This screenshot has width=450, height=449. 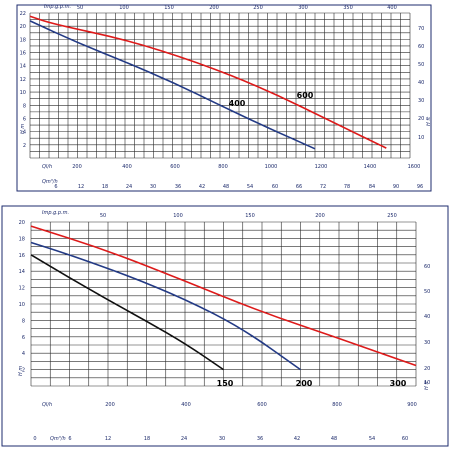 What do you see at coordinates (429, 121) in the screenshot?
I see `chart-1-right-axis-label: H ft` at bounding box center [429, 121].